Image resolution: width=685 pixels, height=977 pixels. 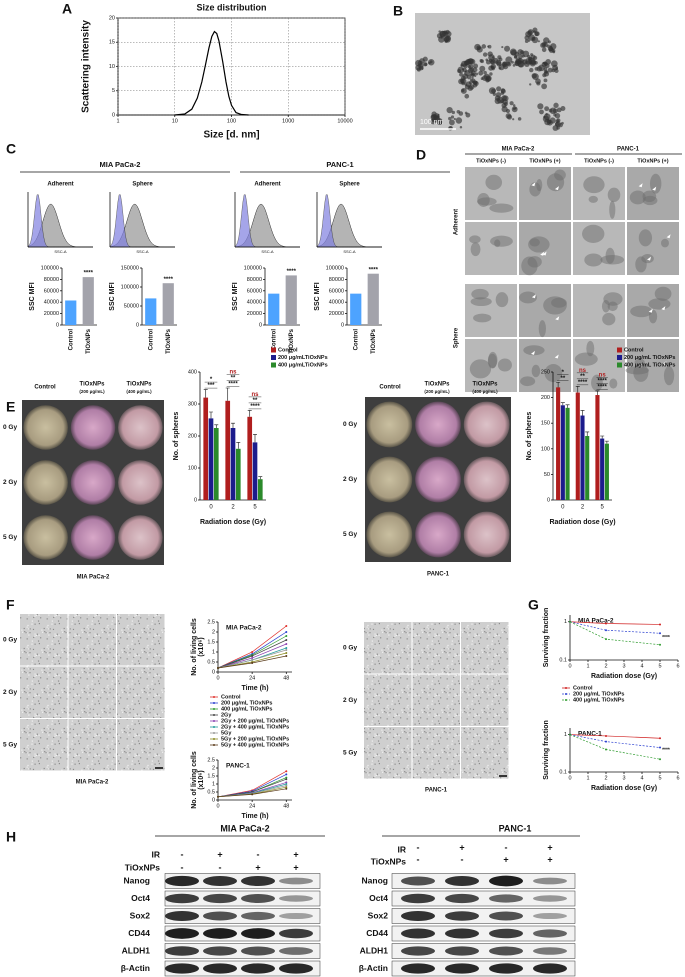 What do you see at coordinates (140, 898) in the screenshot?
I see `protein-label: Oct4` at bounding box center [140, 898].